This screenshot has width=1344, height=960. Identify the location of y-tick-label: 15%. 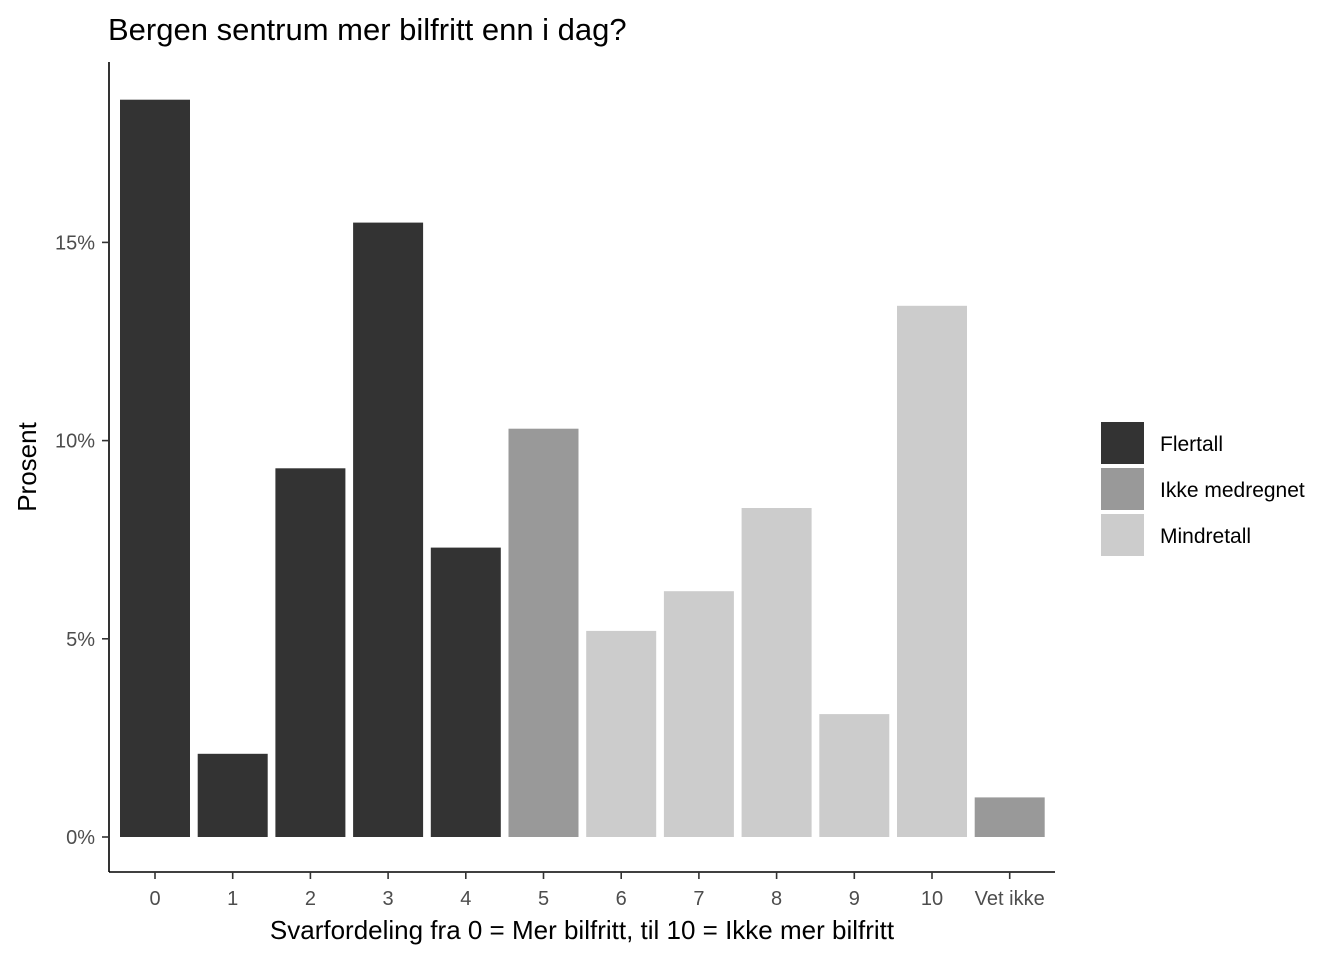
(75, 243).